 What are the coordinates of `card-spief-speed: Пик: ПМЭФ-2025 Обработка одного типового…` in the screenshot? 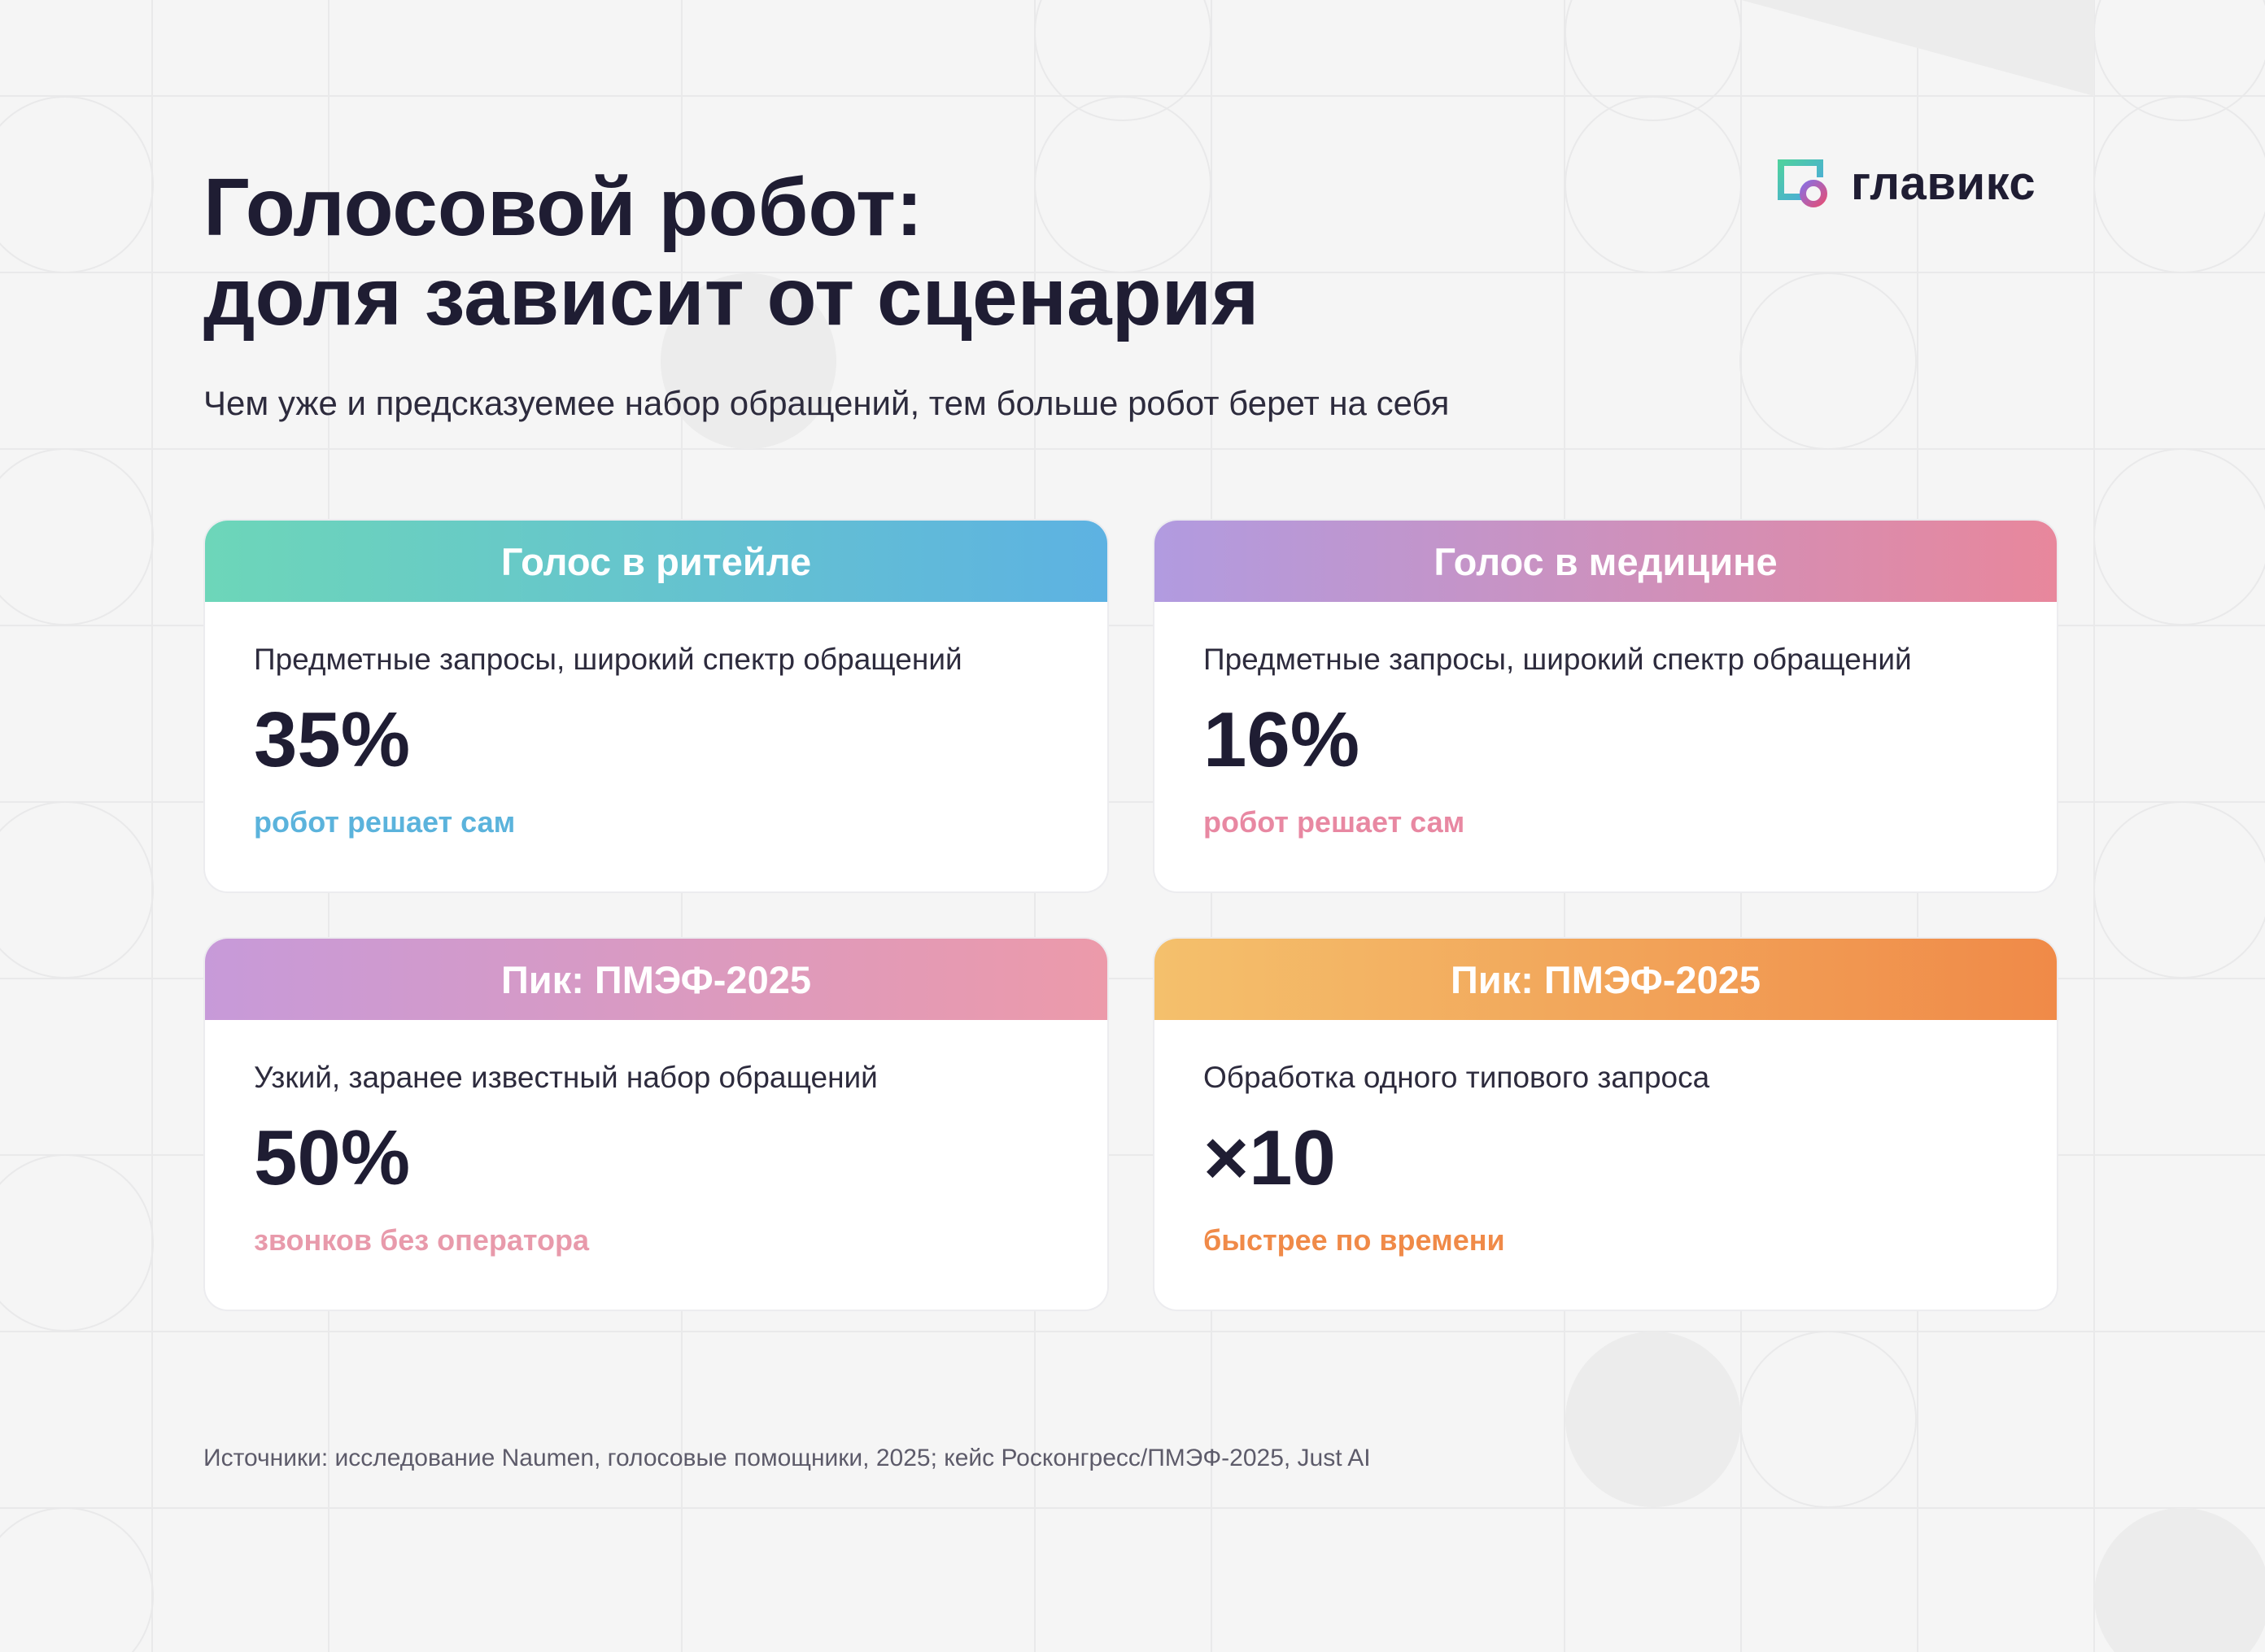 It's located at (1605, 1124).